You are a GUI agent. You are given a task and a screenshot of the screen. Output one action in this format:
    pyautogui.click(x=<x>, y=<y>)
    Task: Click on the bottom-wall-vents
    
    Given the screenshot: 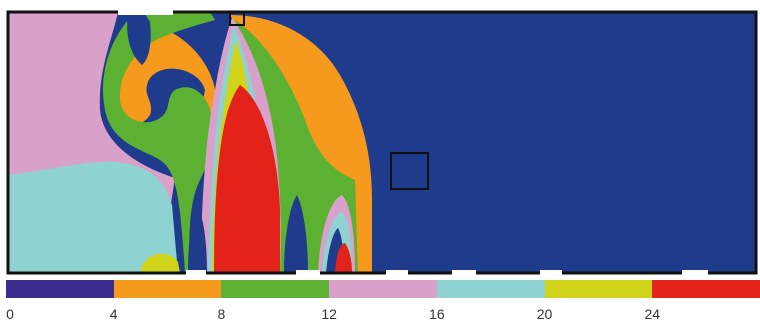 What is the action you would take?
    pyautogui.click(x=447, y=273)
    